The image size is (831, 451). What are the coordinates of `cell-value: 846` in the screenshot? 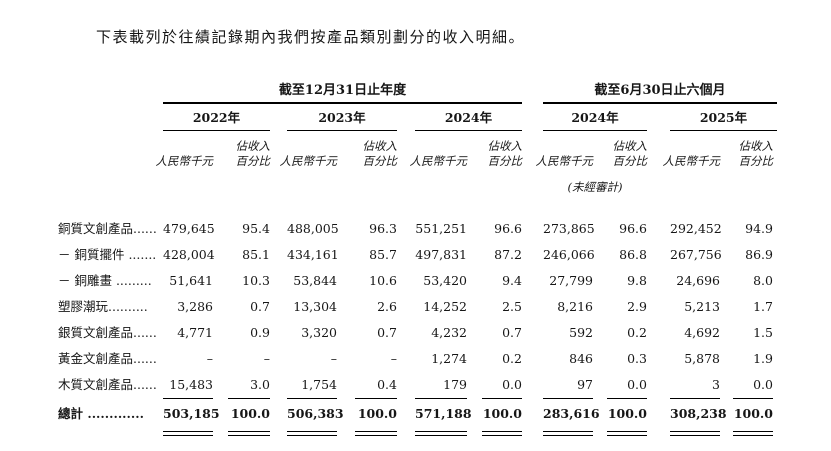 It's located at (581, 358).